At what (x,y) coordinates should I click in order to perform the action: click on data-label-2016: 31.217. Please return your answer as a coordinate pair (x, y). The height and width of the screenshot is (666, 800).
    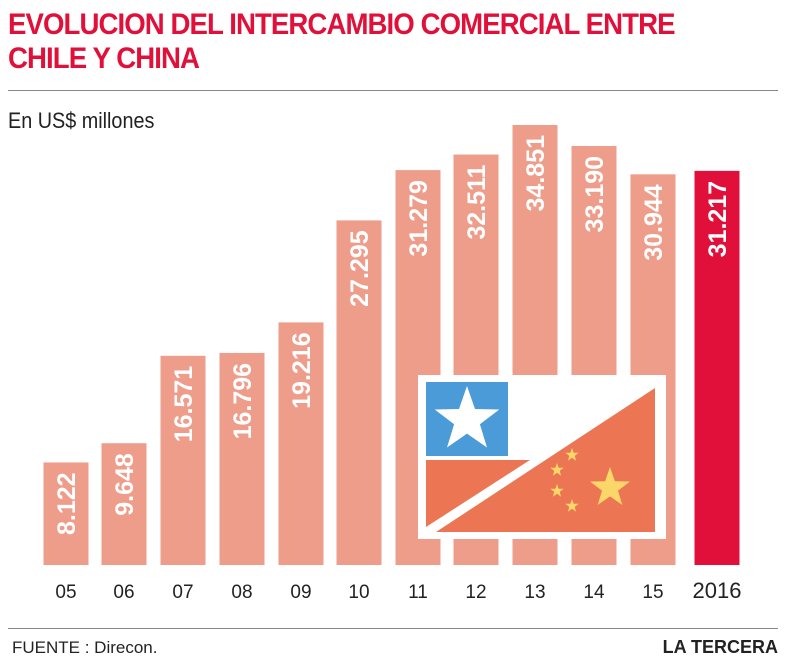
    Looking at the image, I should click on (718, 219).